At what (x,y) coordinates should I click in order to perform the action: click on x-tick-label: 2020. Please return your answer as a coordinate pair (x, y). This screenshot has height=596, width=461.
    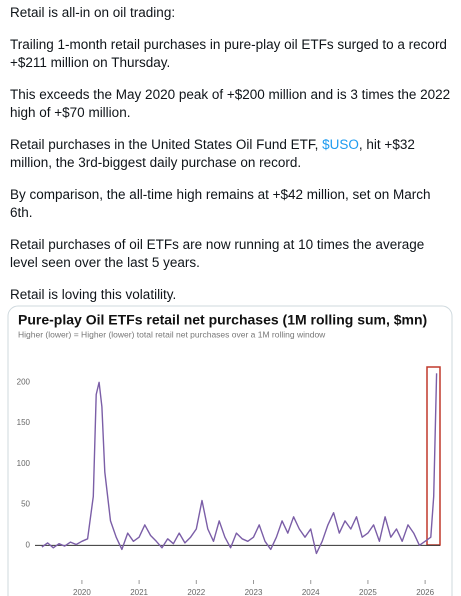
    Looking at the image, I should click on (82, 592).